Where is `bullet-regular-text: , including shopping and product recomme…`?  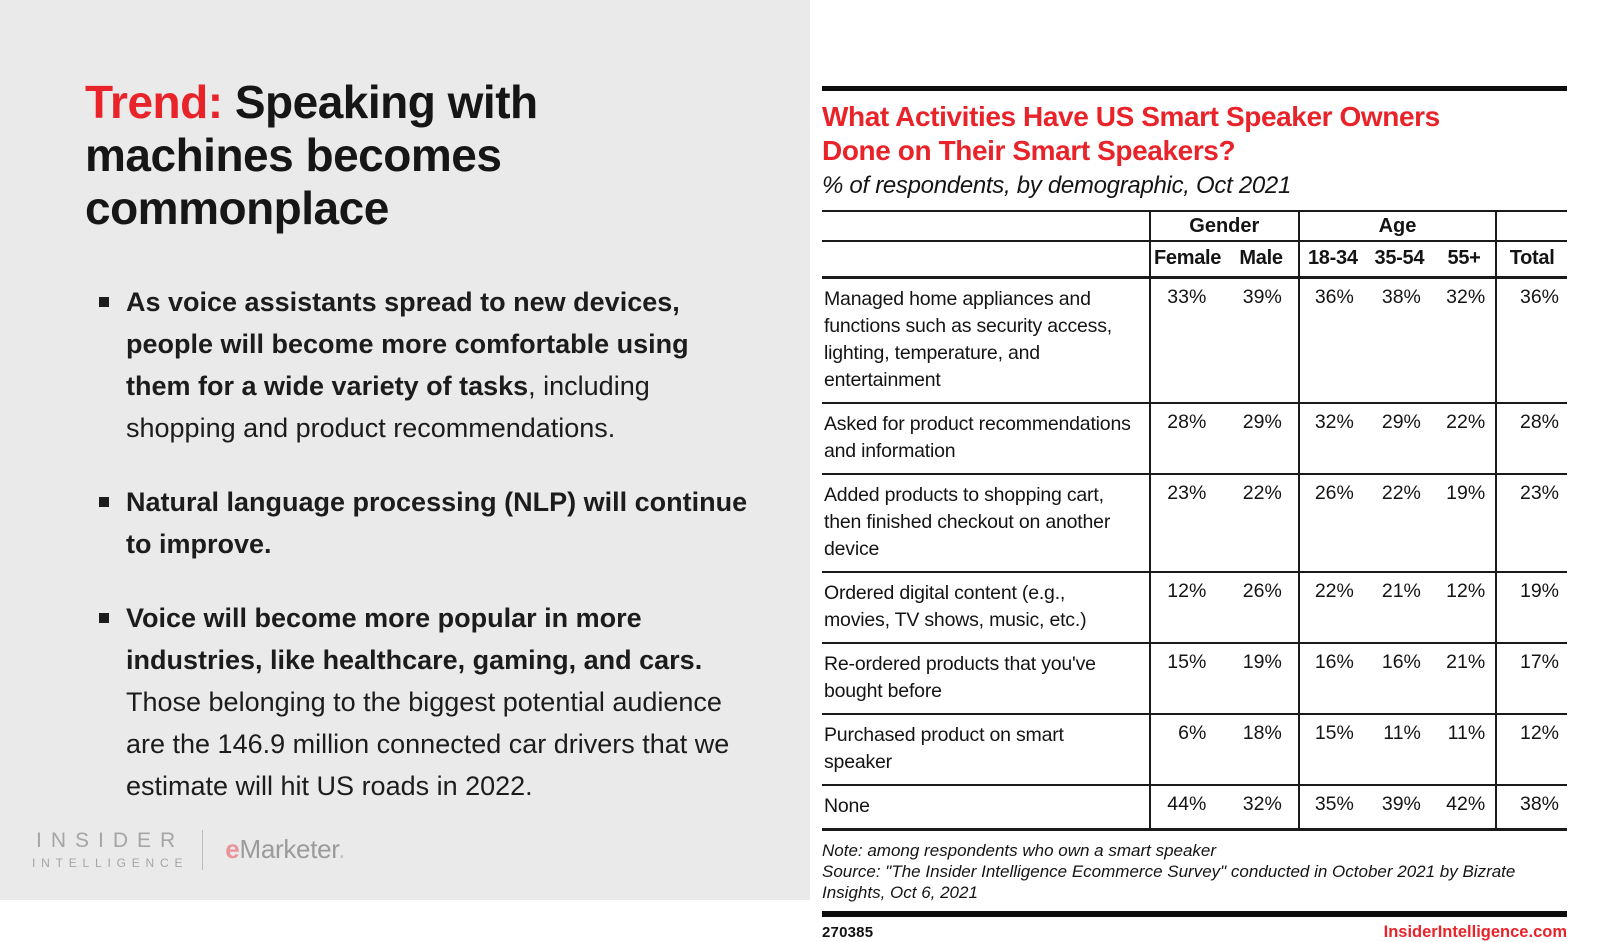
bullet-regular-text: , including shopping and product recomme… is located at coordinates (388, 407).